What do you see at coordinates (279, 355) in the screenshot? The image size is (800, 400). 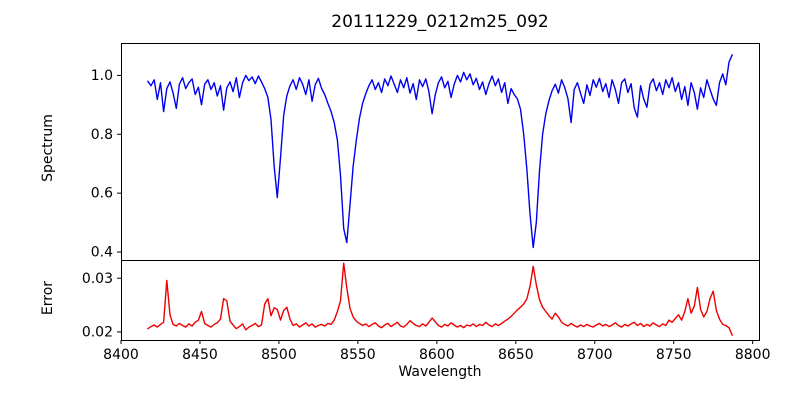 I see `error-x-tick-label: 8500` at bounding box center [279, 355].